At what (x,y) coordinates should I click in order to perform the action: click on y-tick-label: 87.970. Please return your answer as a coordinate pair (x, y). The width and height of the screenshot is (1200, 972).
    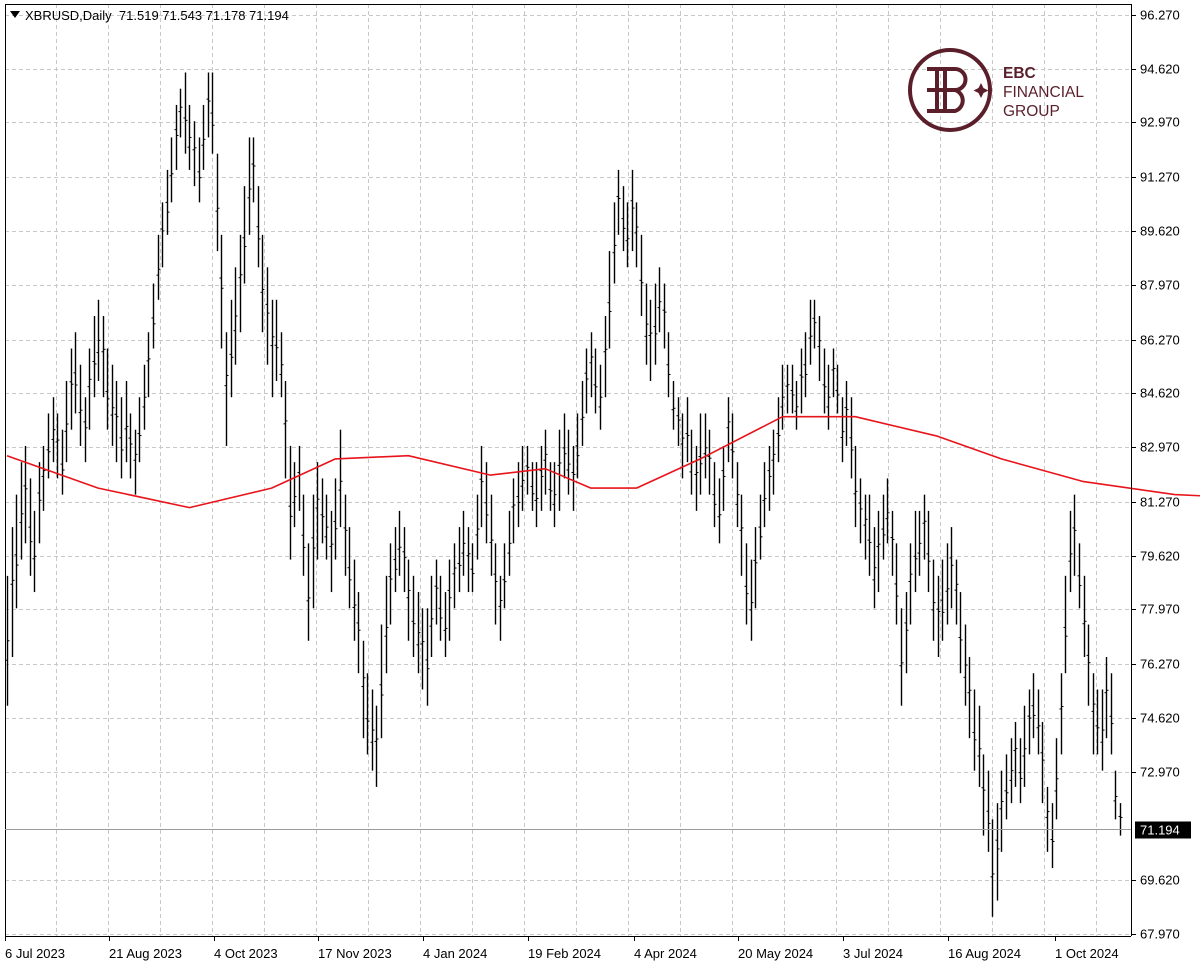
    Looking at the image, I should click on (1160, 285).